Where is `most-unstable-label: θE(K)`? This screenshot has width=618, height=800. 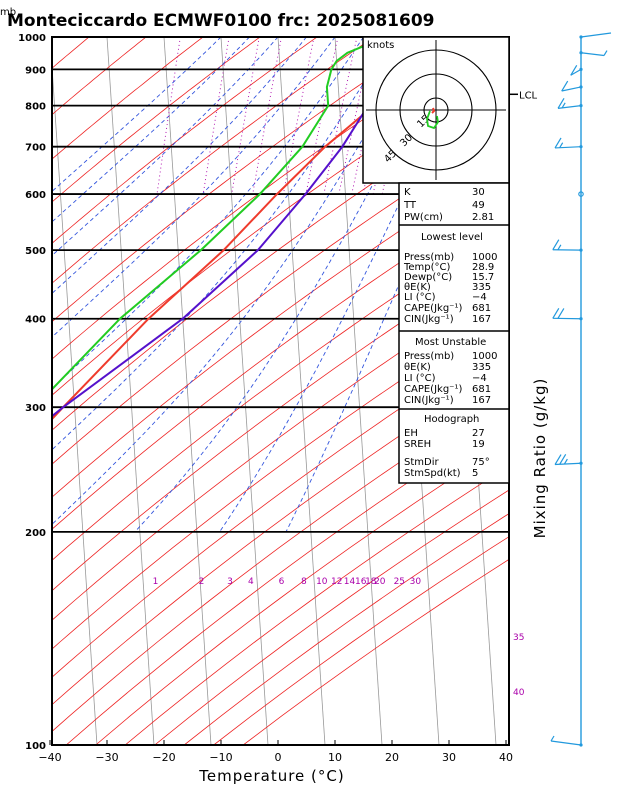
most-unstable-label: θE(K) is located at coordinates (417, 367).